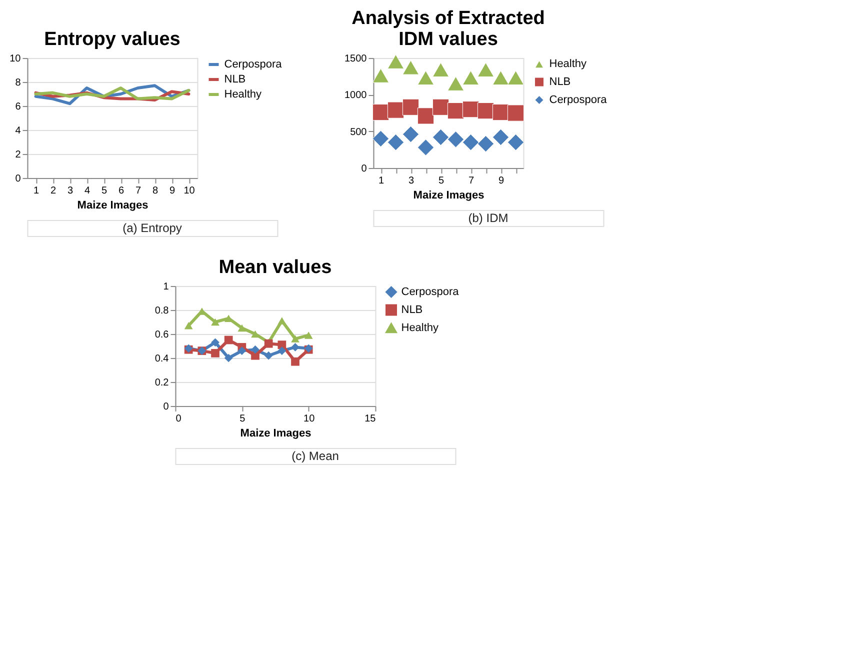  What do you see at coordinates (370, 419) in the screenshot?
I see `x-tick-label: 15` at bounding box center [370, 419].